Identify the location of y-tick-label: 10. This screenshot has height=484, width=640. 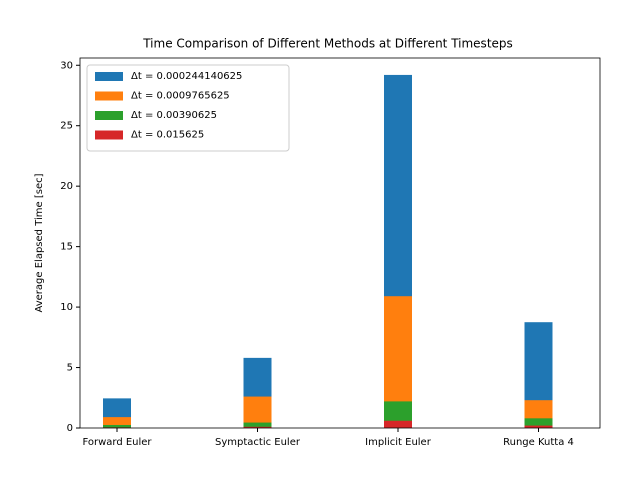
(66, 307).